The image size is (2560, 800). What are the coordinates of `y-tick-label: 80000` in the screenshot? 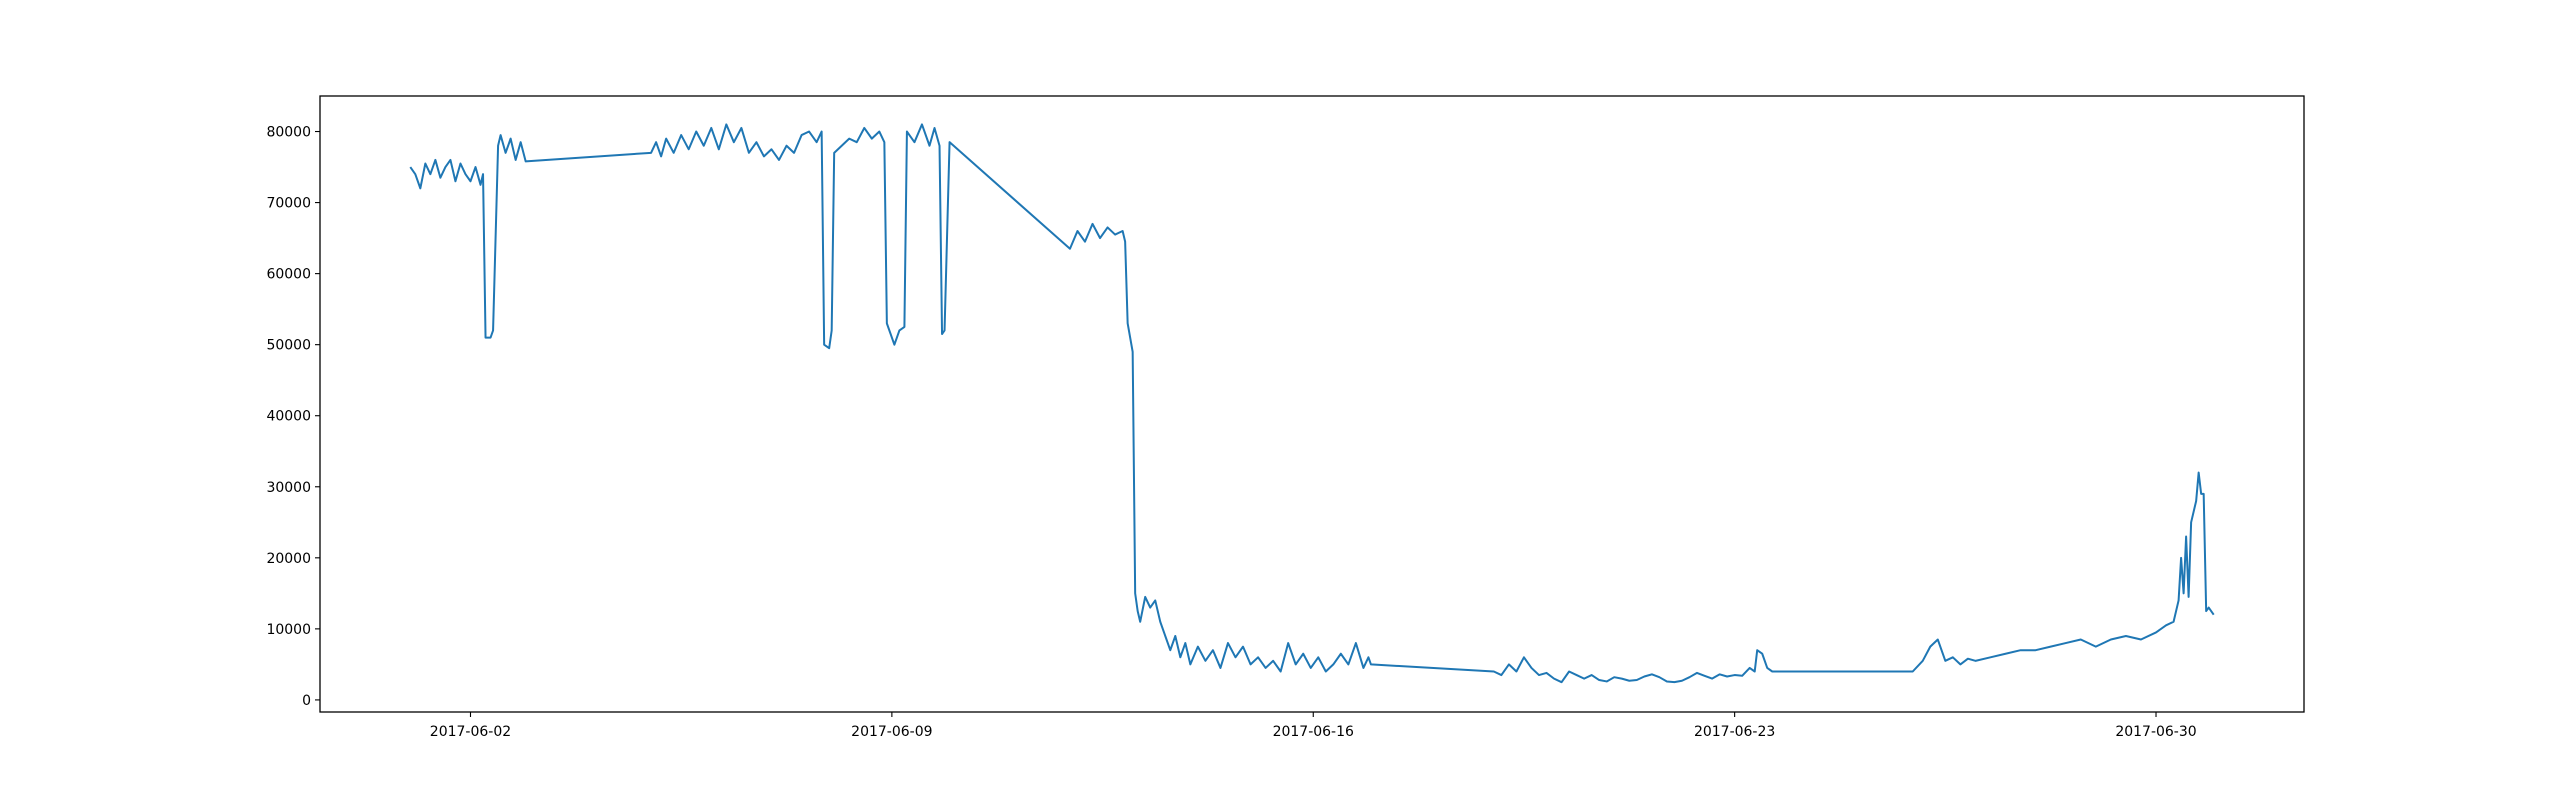 It's located at (288, 133).